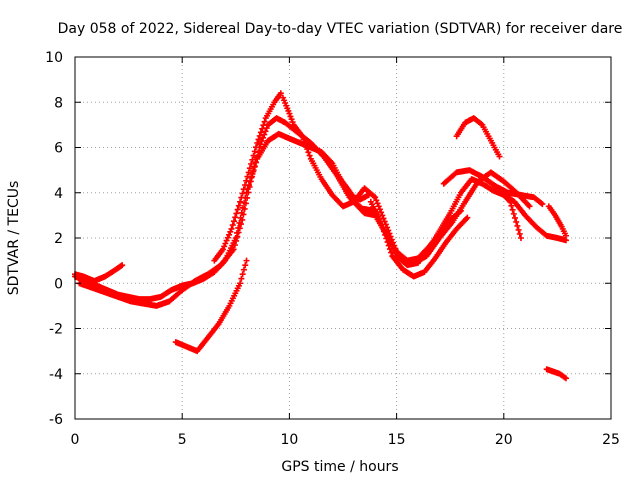 This screenshot has height=480, width=640. What do you see at coordinates (75, 440) in the screenshot?
I see `x-tick-label: 0` at bounding box center [75, 440].